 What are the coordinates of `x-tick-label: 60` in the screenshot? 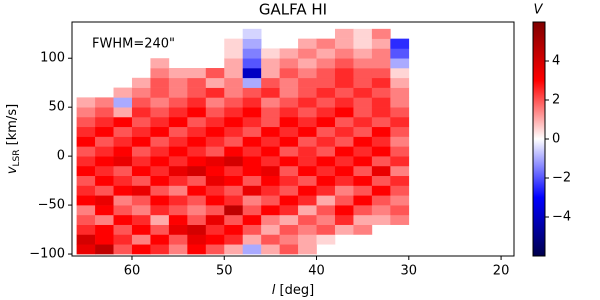 It's located at (132, 271).